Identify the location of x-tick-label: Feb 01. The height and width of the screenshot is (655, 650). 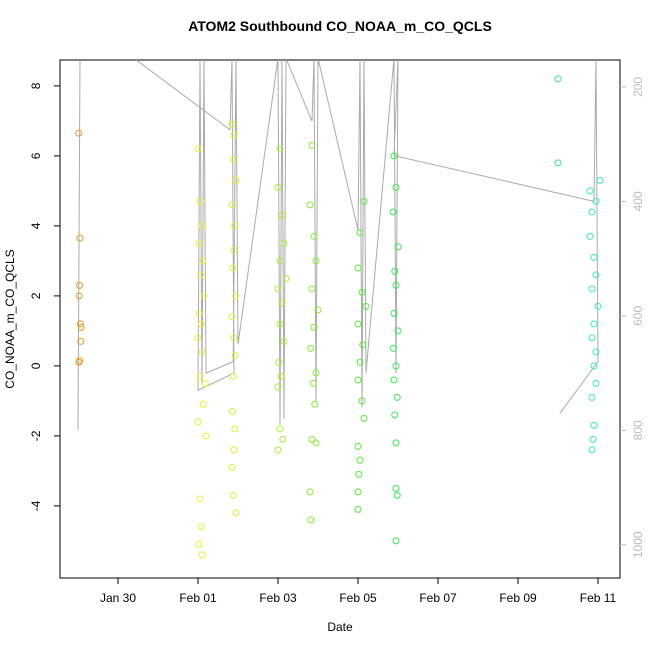
(198, 598).